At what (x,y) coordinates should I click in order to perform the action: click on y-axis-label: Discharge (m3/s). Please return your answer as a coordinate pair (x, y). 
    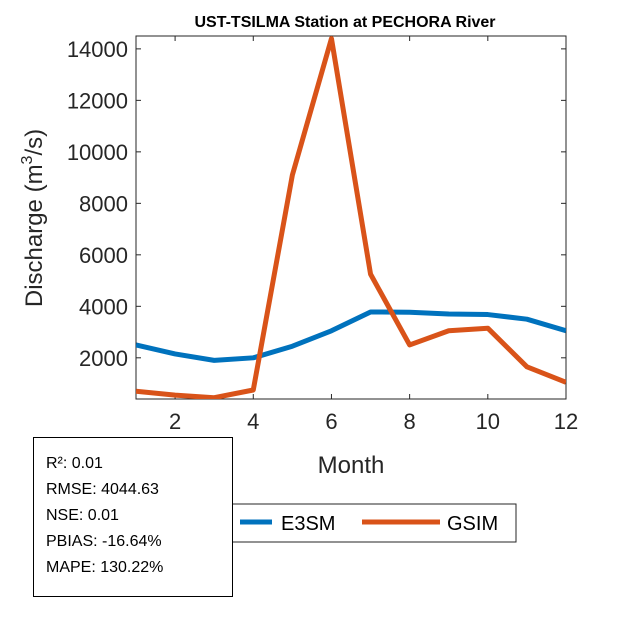
    Looking at the image, I should click on (33, 218).